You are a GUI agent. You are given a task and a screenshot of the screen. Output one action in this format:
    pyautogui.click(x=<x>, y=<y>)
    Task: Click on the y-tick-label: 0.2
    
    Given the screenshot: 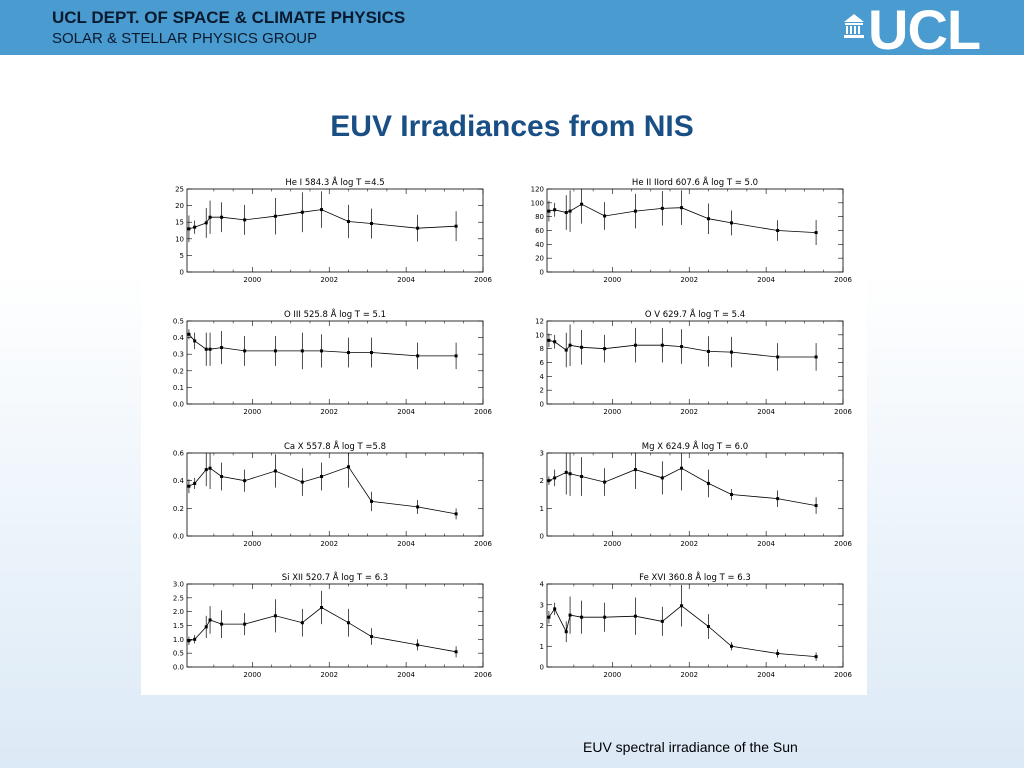 What is the action you would take?
    pyautogui.click(x=178, y=509)
    